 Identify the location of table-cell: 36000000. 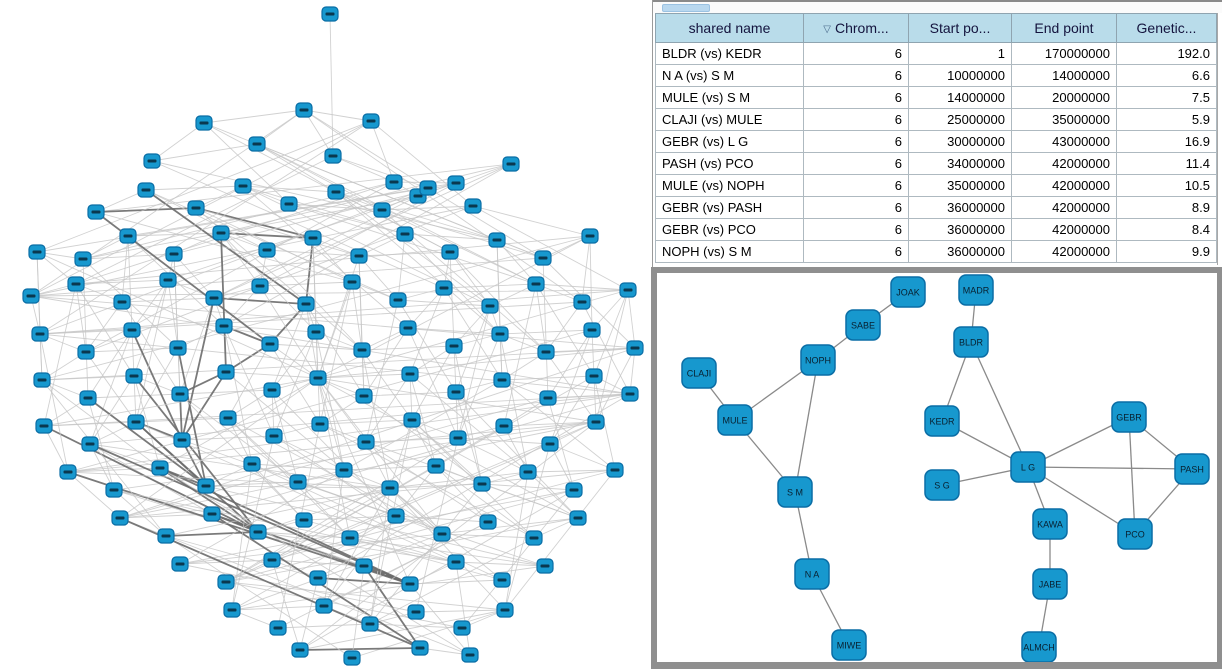
(960, 229).